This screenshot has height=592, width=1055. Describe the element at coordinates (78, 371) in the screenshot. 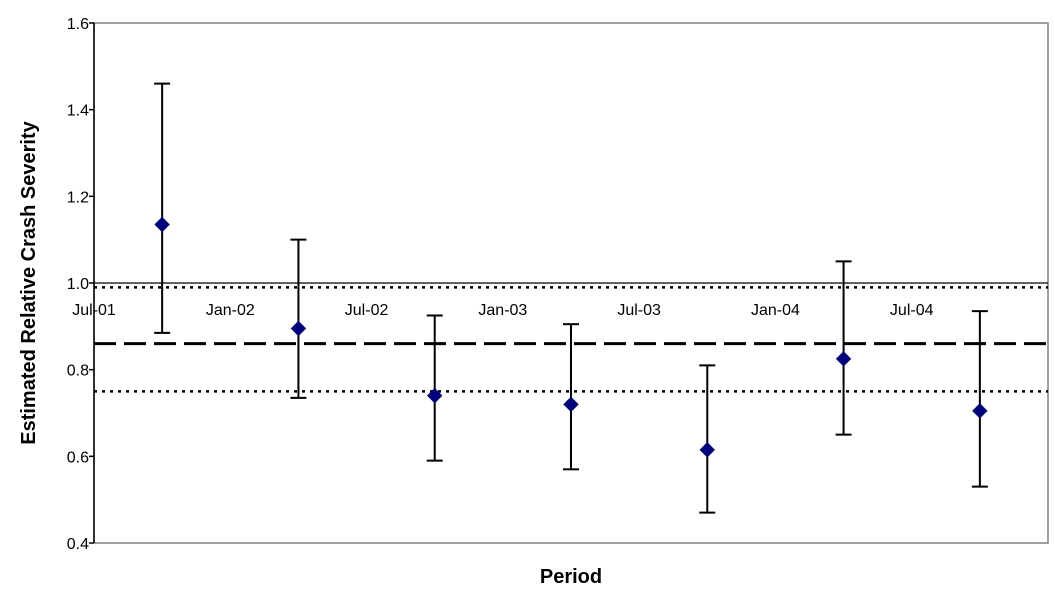

I see `y-tick-label-2: 0.8` at that location.